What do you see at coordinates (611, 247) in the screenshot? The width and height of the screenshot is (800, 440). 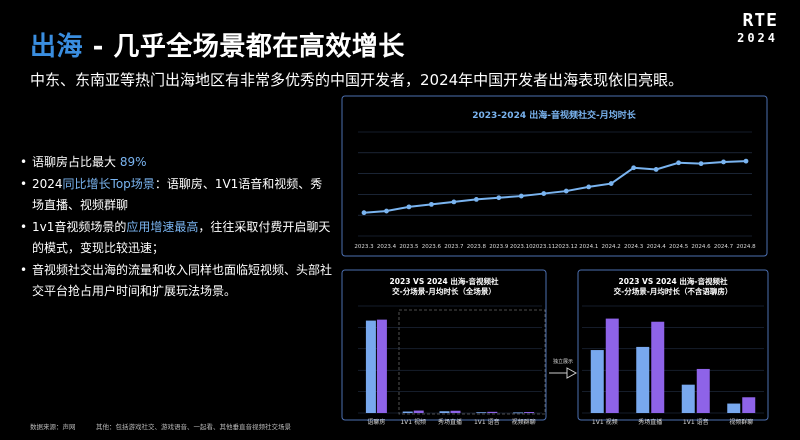 I see `x-tick-label: 2024.2` at bounding box center [611, 247].